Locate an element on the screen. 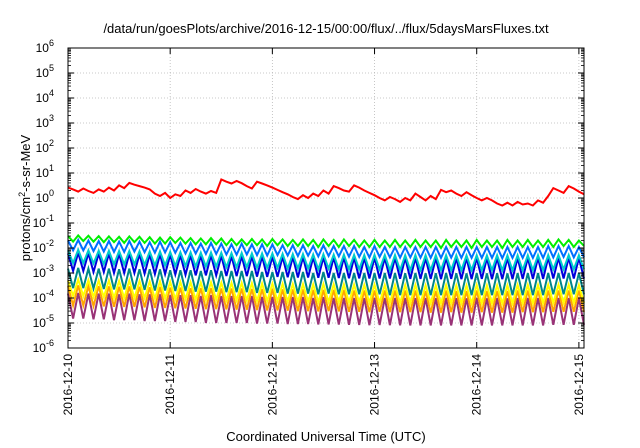 The height and width of the screenshot is (448, 640). y-axis-label-rest: -s-sr-MeV is located at coordinates (25, 162).